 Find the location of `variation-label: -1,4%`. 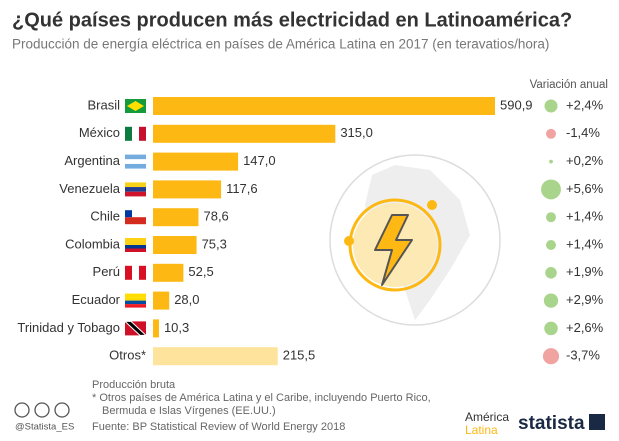

variation-label: -1,4% is located at coordinates (583, 132).